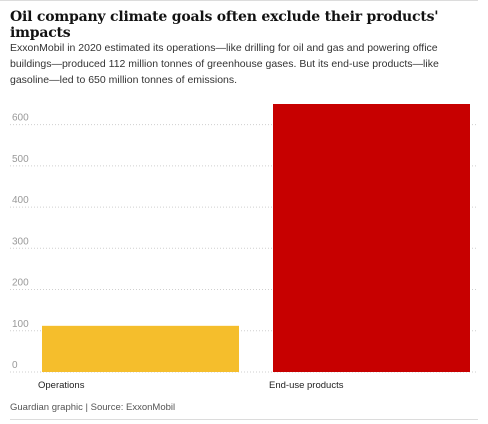 This screenshot has width=488, height=424. What do you see at coordinates (61, 385) in the screenshot?
I see `x-tick-label: Operations` at bounding box center [61, 385].